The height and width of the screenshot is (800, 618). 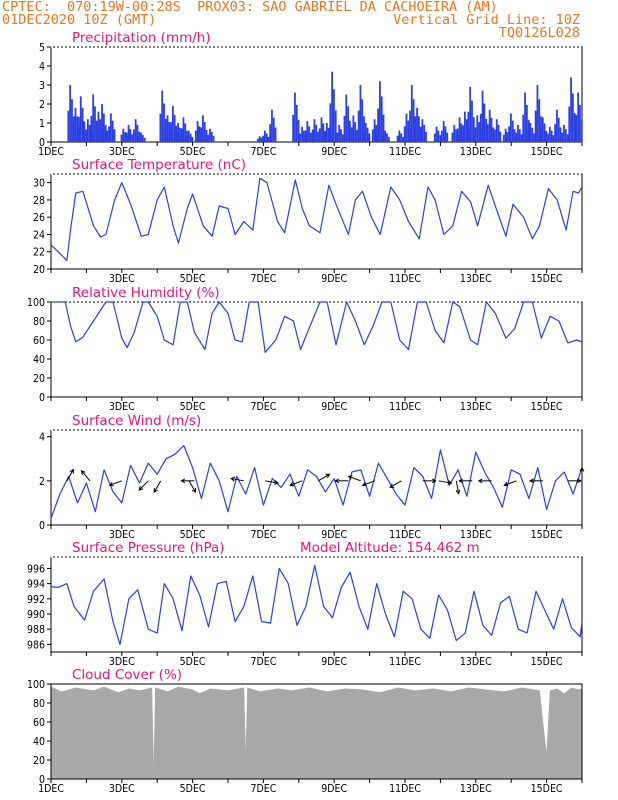 I want to click on header-model-code: TQ0126L028, so click(x=539, y=33).